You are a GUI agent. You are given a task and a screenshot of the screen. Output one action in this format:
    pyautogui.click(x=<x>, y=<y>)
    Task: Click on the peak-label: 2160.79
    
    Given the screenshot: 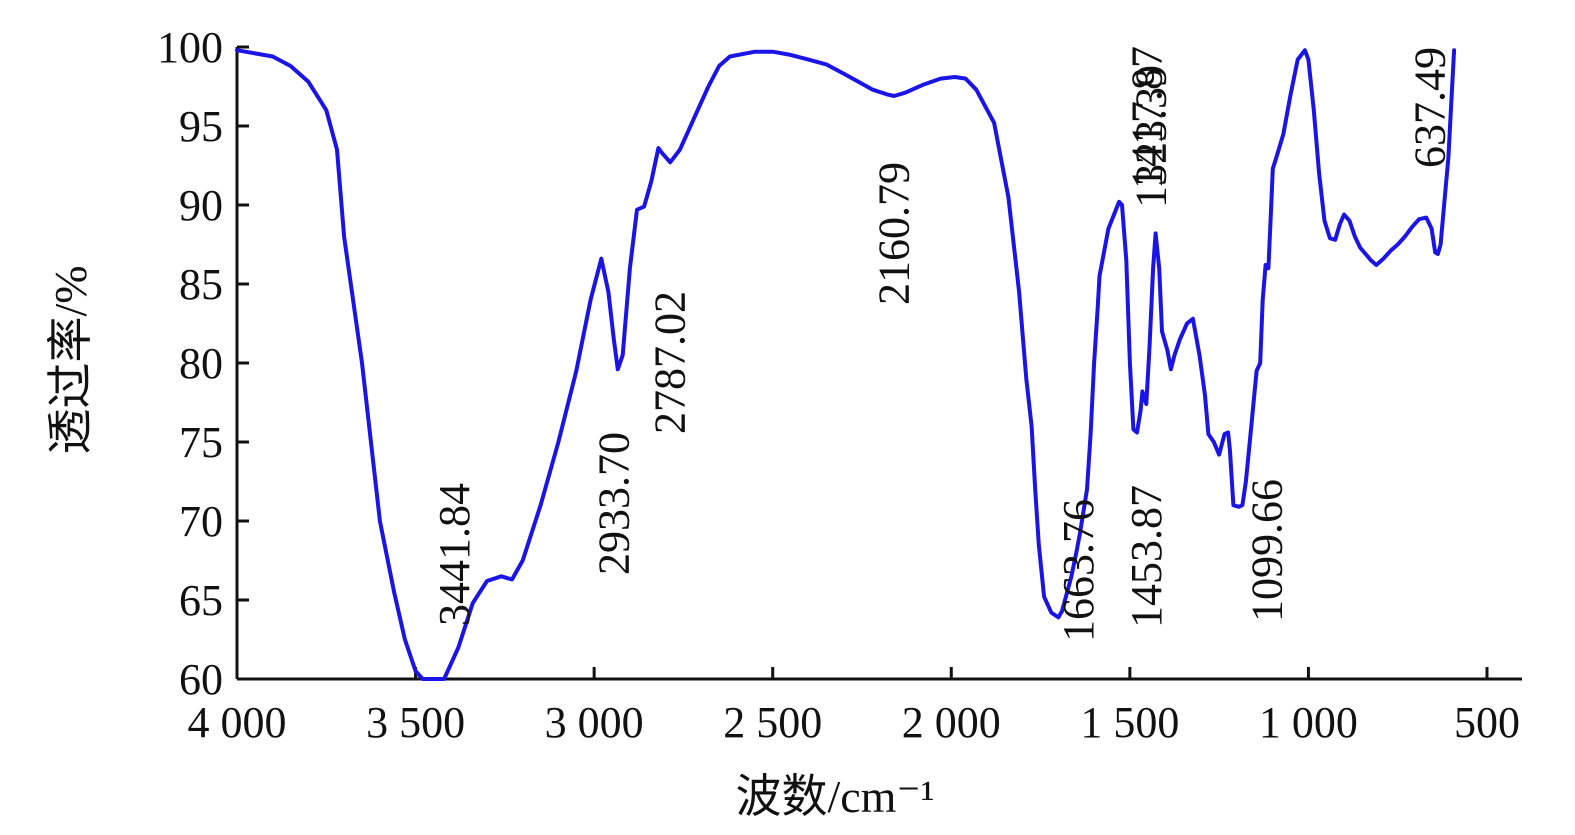 What is the action you would take?
    pyautogui.click(x=893, y=233)
    